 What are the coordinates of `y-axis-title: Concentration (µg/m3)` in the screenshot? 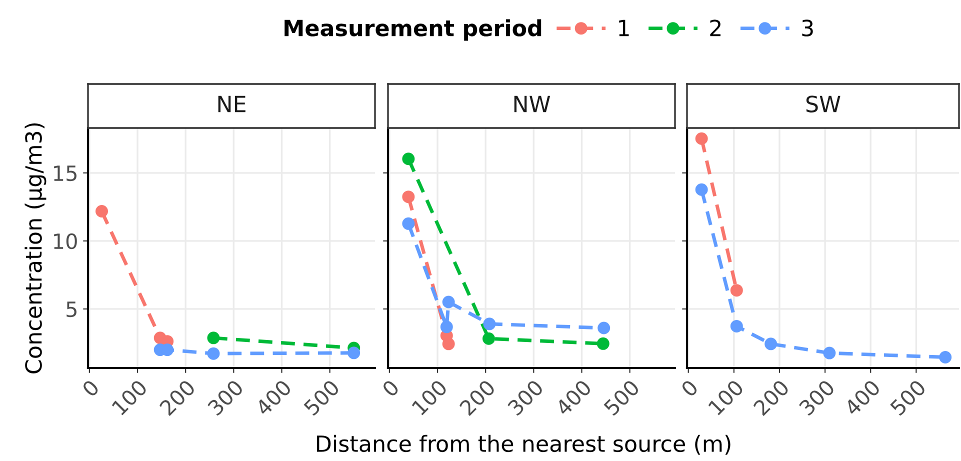 It's located at (35, 248).